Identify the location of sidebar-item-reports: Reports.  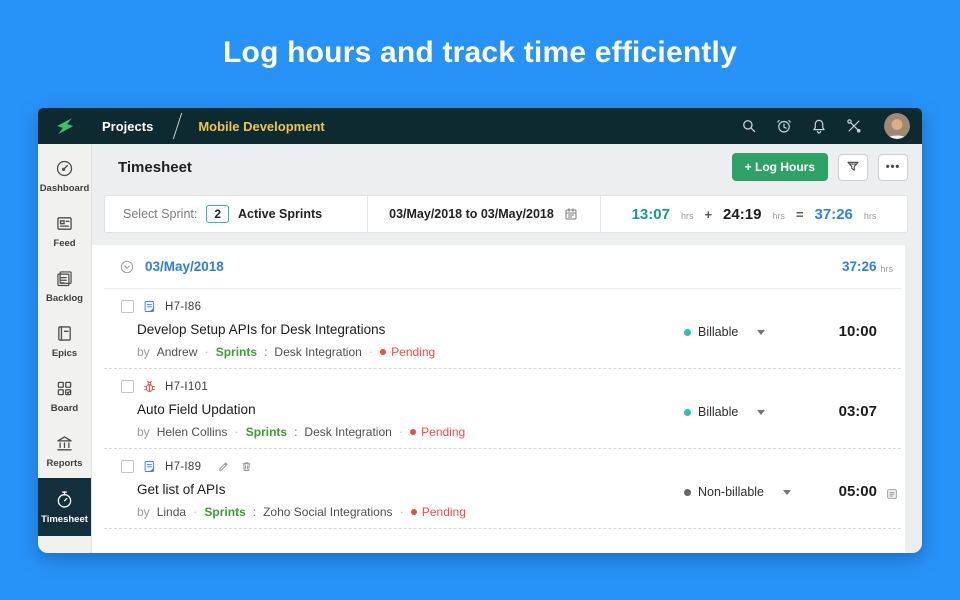
(64, 450).